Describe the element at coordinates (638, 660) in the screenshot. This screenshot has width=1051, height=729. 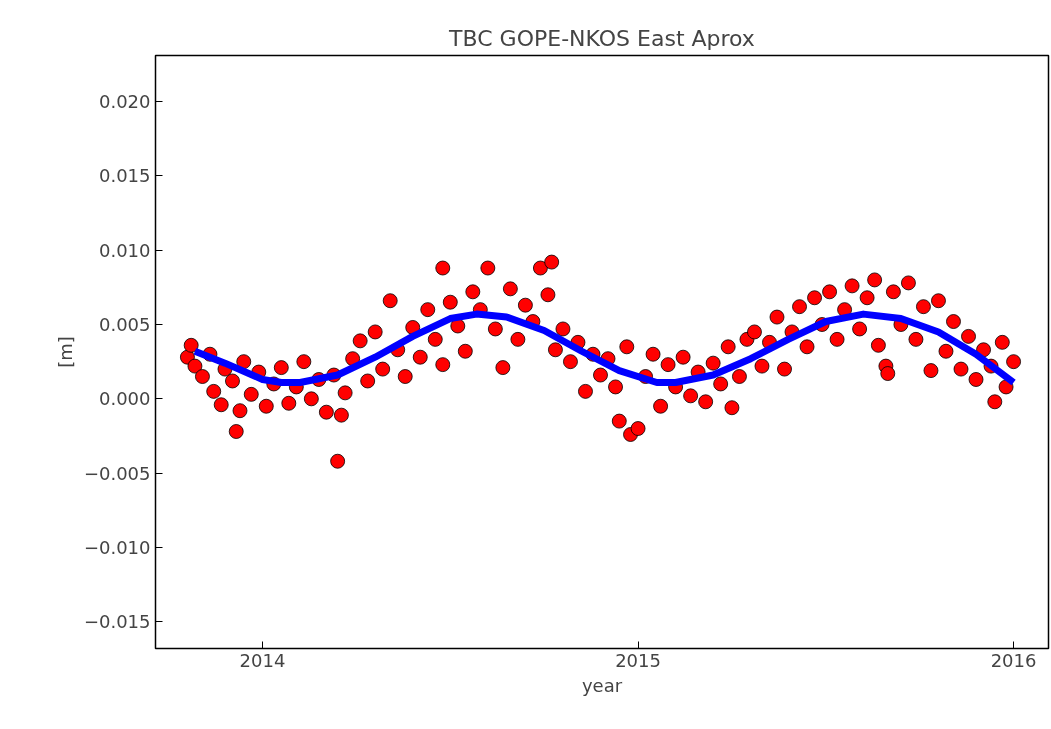
I see `x-tick-label: 2015` at that location.